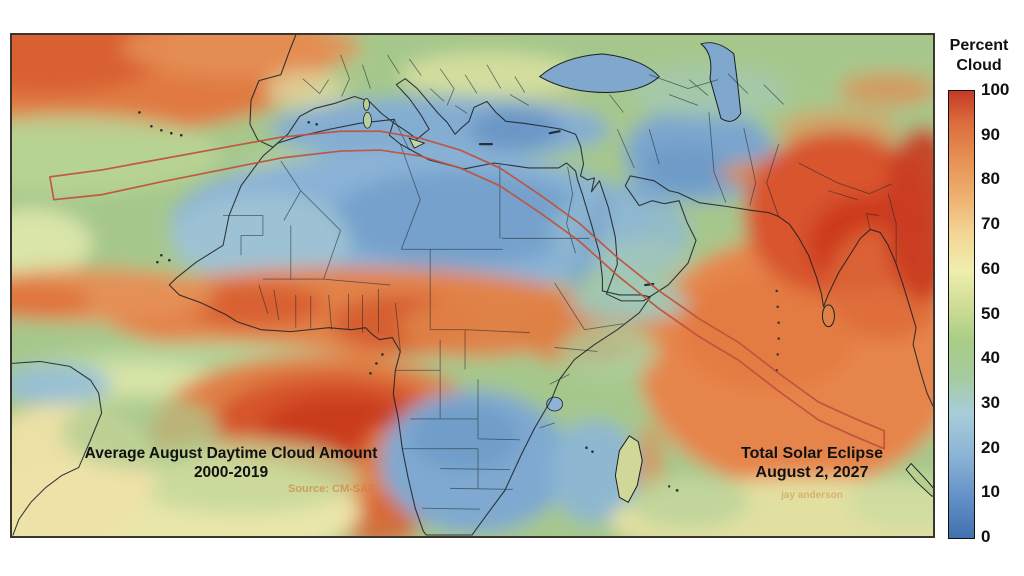  What do you see at coordinates (990, 492) in the screenshot?
I see `colorbar-tick-label: 10` at bounding box center [990, 492].